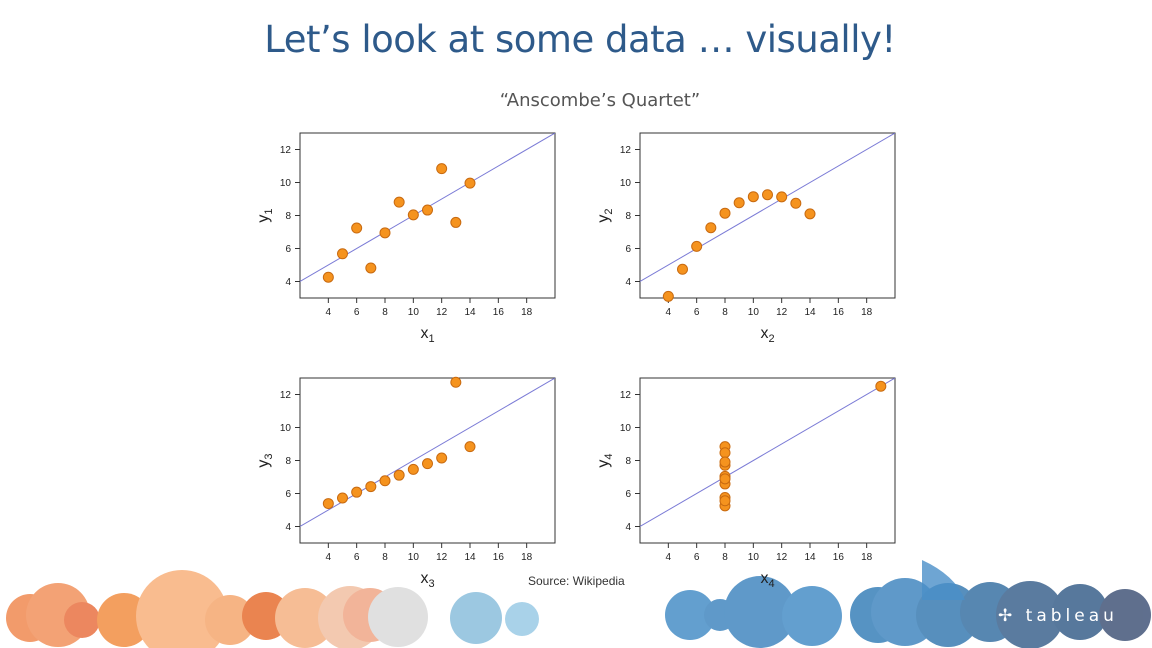 The width and height of the screenshot is (1152, 648). I want to click on tableau-logo: ✢ tableau, so click(1058, 616).